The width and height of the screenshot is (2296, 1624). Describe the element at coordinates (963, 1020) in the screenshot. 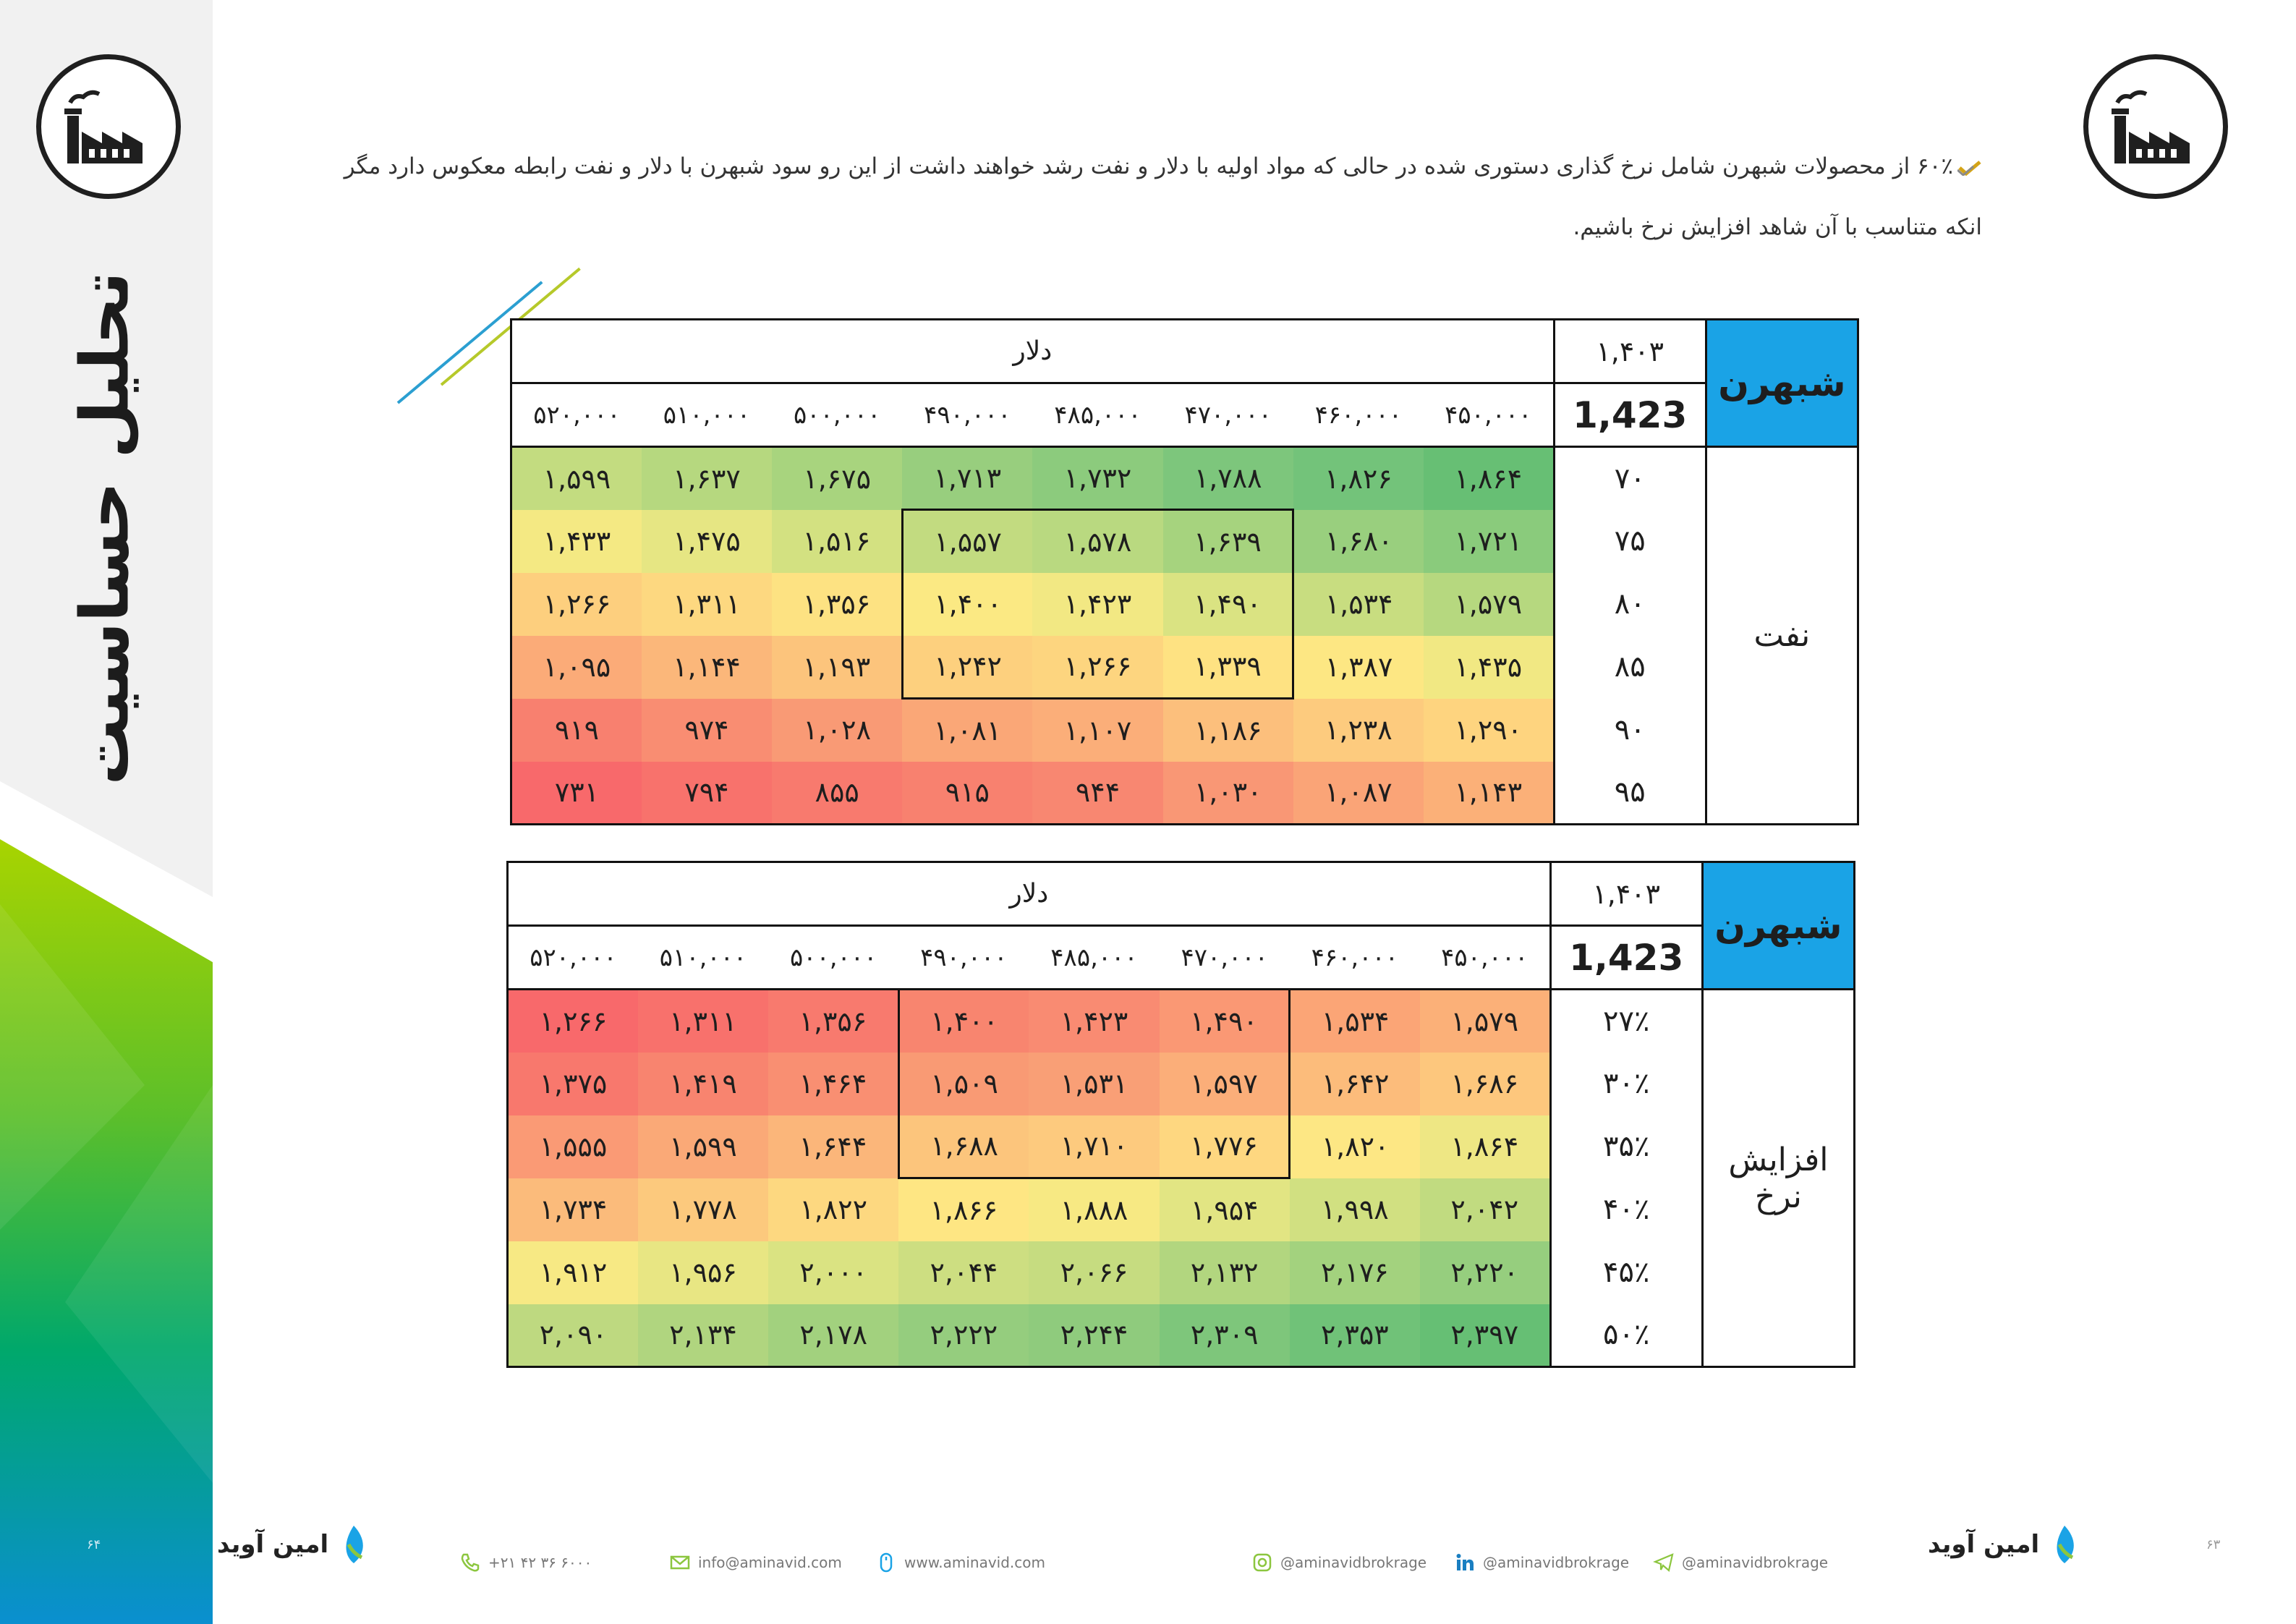

I see `value-cell: ۱,۴۰۰` at that location.